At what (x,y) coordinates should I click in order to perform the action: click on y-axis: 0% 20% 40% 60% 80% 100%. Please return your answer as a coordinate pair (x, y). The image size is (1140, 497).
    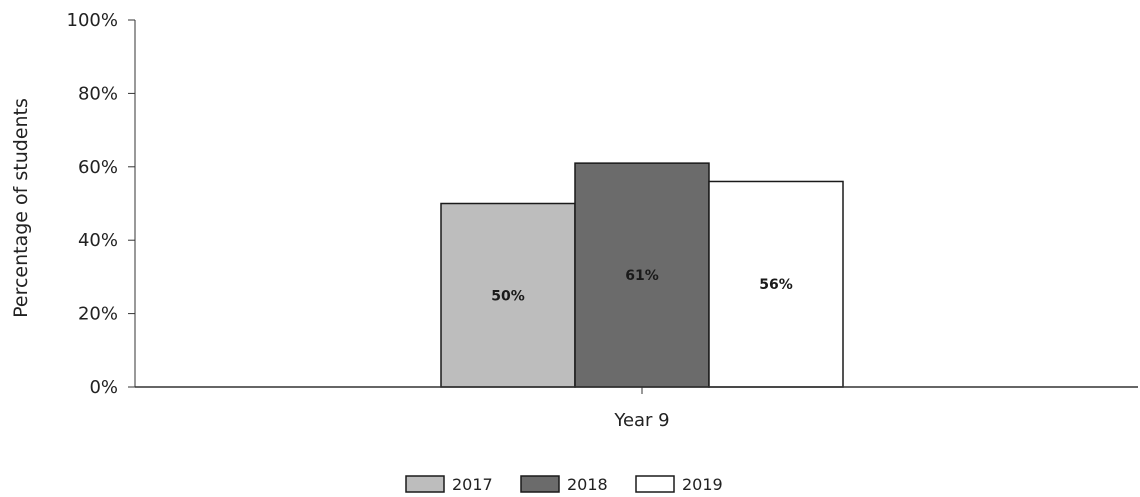
    Looking at the image, I should click on (101, 204).